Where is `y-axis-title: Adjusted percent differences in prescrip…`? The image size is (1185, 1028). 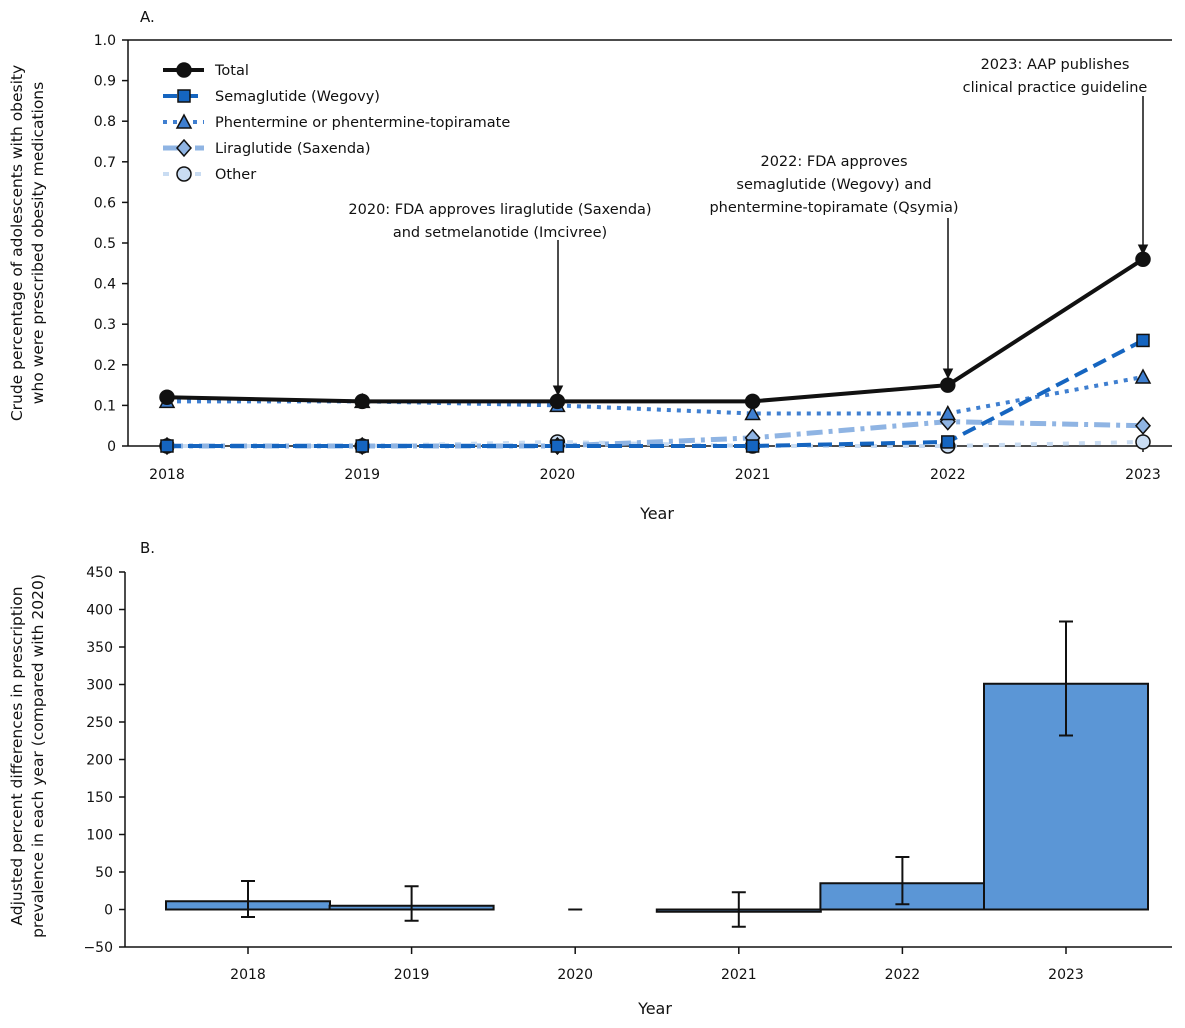 y-axis-title: Adjusted percent differences in prescrip… is located at coordinates (17, 755).